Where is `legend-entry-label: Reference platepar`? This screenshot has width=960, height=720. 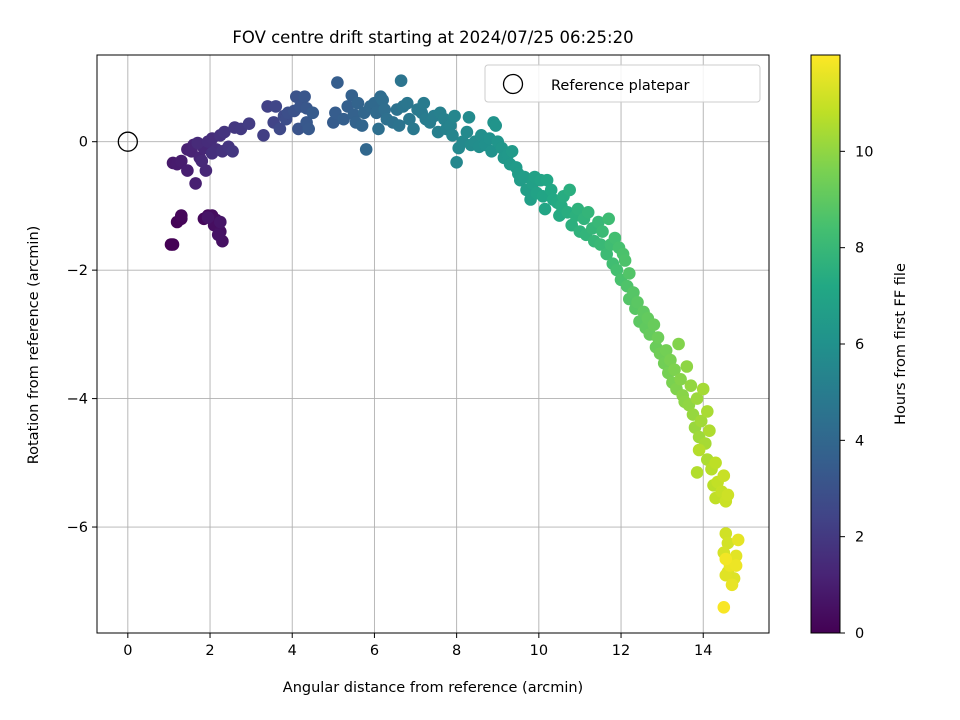
legend-entry-label: Reference platepar is located at coordinates (620, 86).